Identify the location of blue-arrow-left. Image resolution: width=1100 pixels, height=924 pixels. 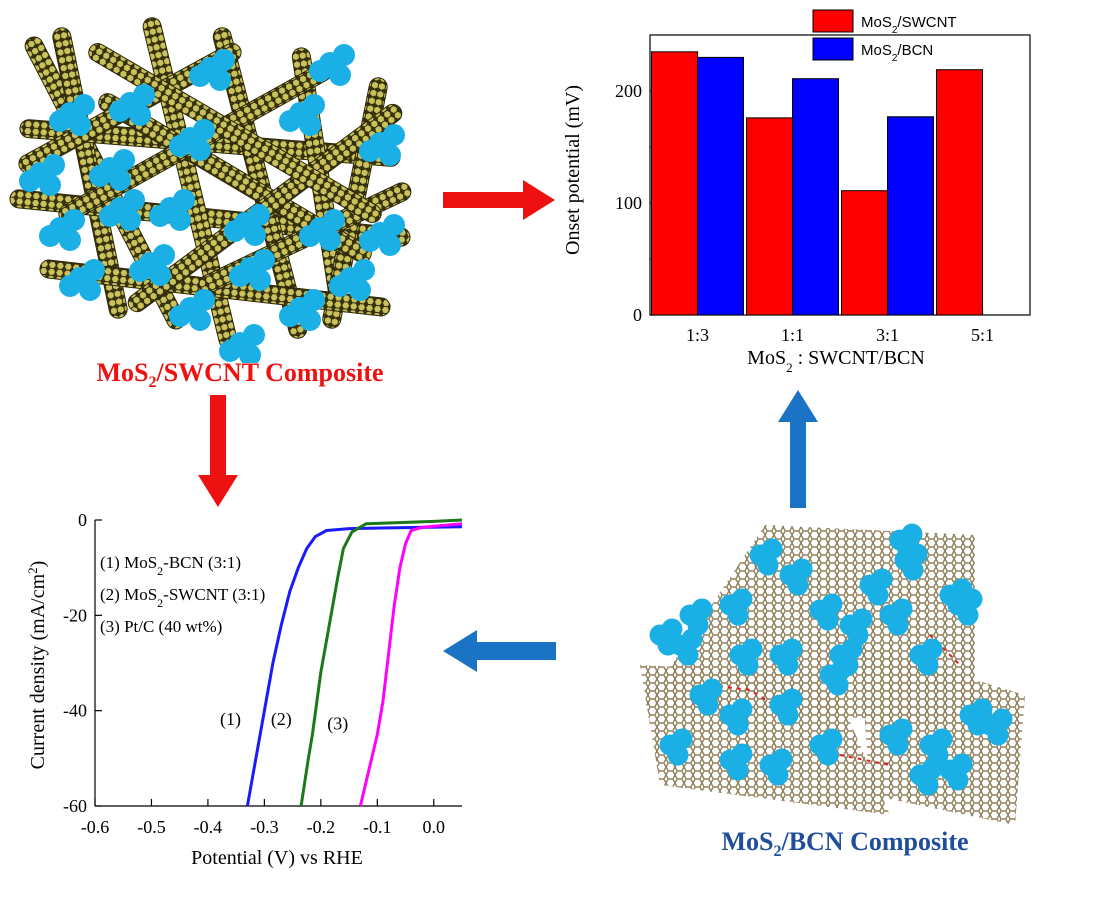
(499, 651).